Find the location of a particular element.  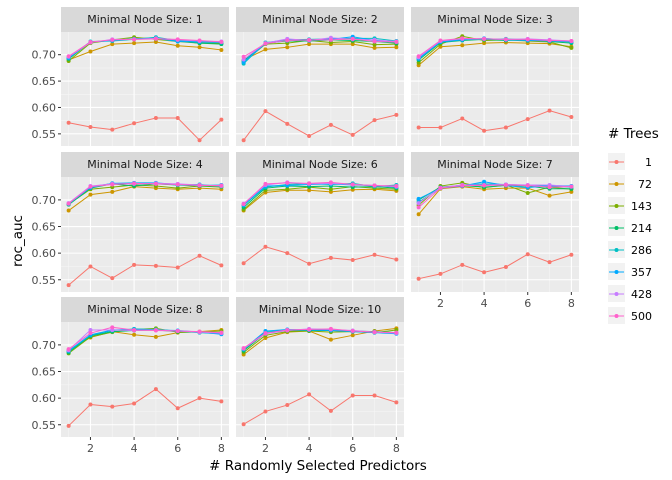

legend-entry-286: 286 is located at coordinates (630, 249).